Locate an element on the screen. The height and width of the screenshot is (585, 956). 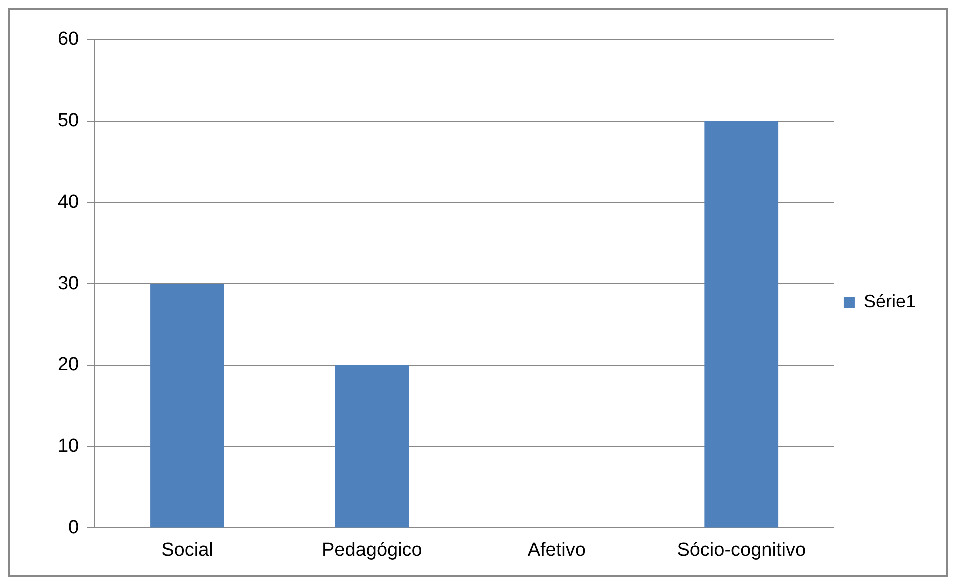
y-tick-label: 40 is located at coordinates (69, 202).